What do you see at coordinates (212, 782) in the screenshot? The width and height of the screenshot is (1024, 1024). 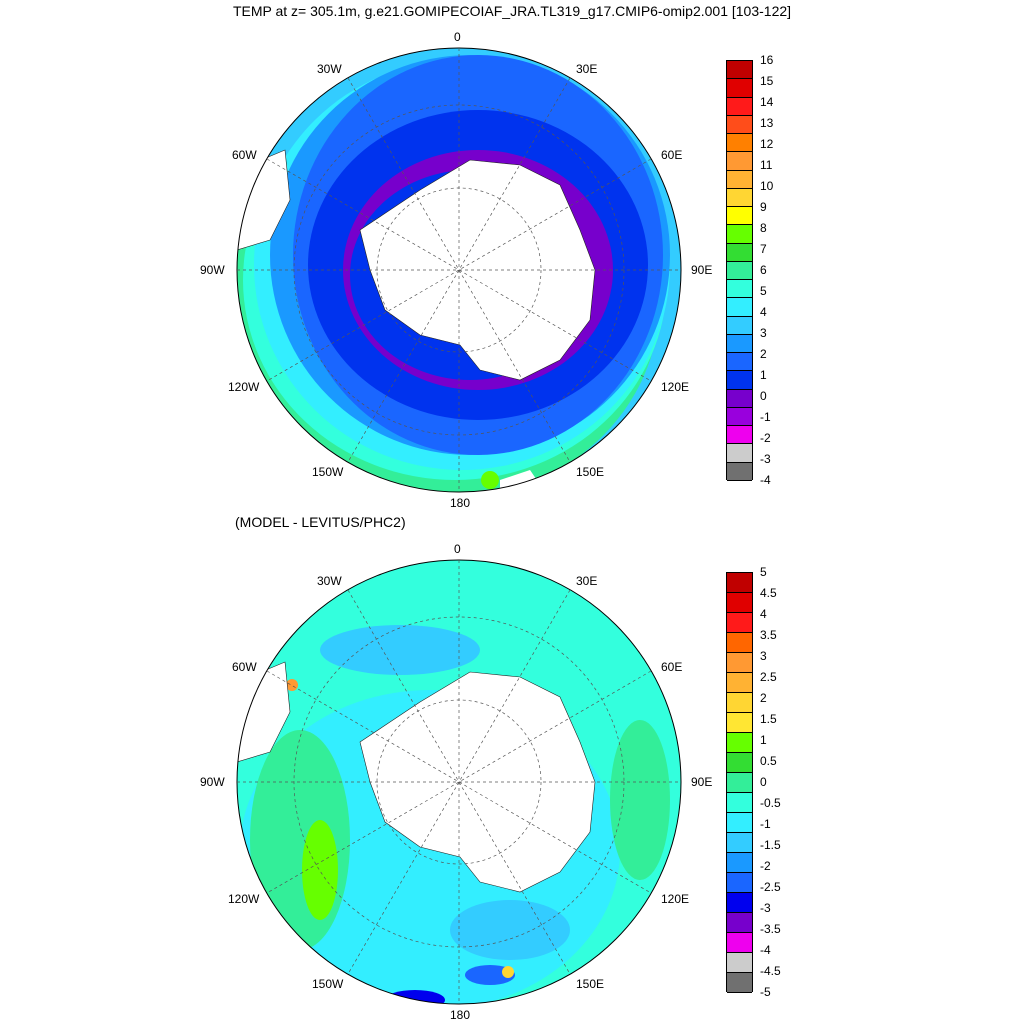 I see `lon-label-90w-b: 90W` at bounding box center [212, 782].